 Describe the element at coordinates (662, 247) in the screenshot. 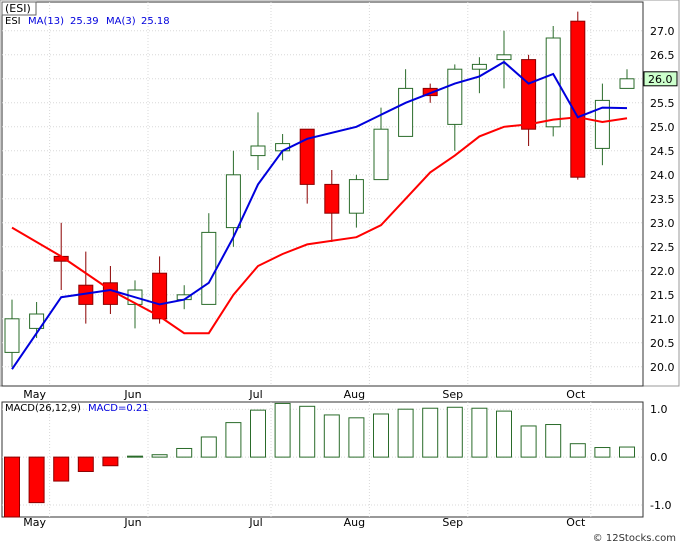

I see `price-y-tick-label: 22.5` at that location.